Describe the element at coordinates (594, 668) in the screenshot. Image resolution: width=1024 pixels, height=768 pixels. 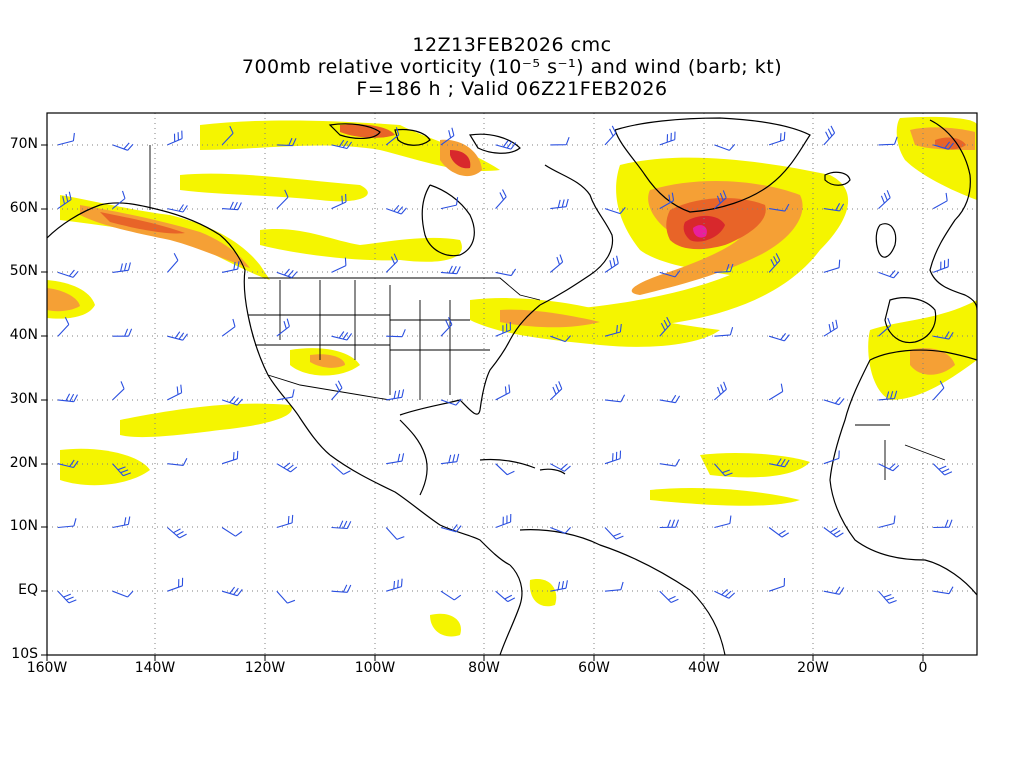
I see `lon-label-60w: 60W` at that location.